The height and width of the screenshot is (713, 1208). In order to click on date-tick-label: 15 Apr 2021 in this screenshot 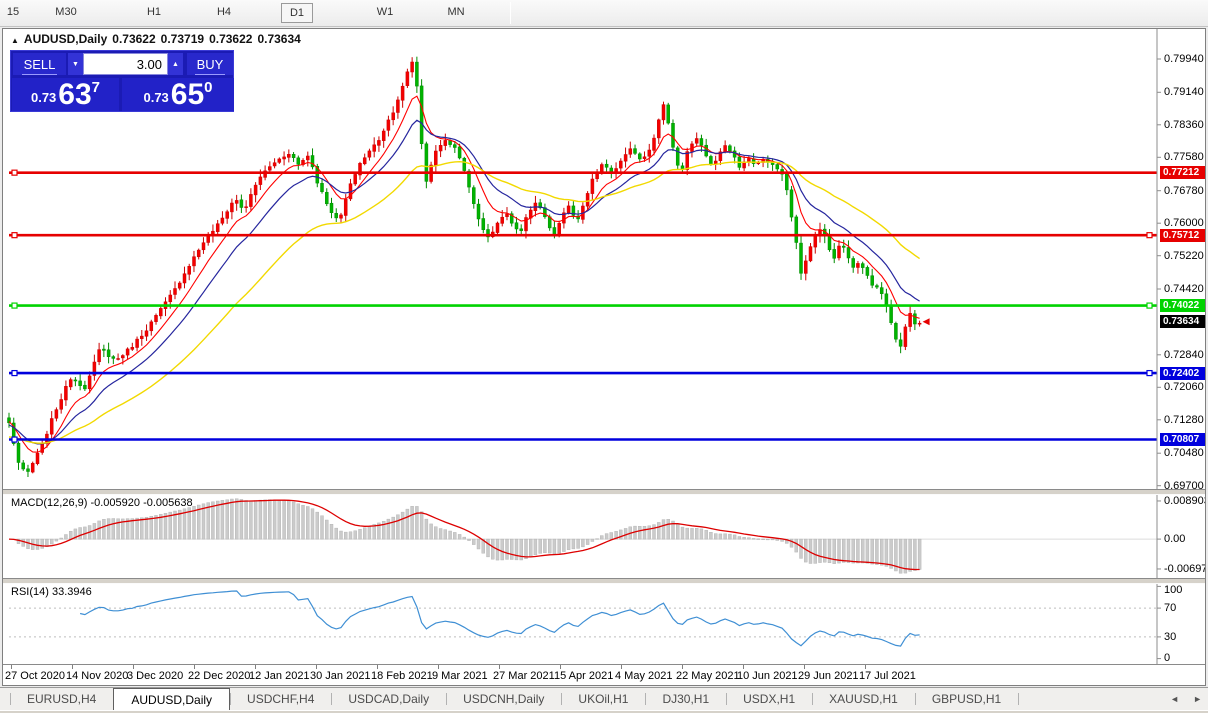, I will do `click(584, 676)`.